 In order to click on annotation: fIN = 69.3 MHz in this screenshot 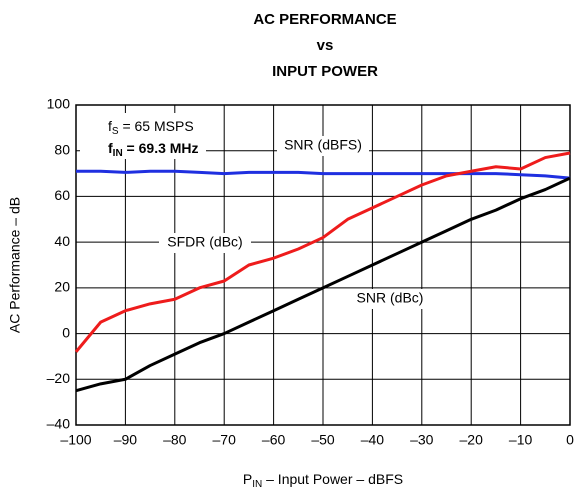, I will do `click(153, 149)`.